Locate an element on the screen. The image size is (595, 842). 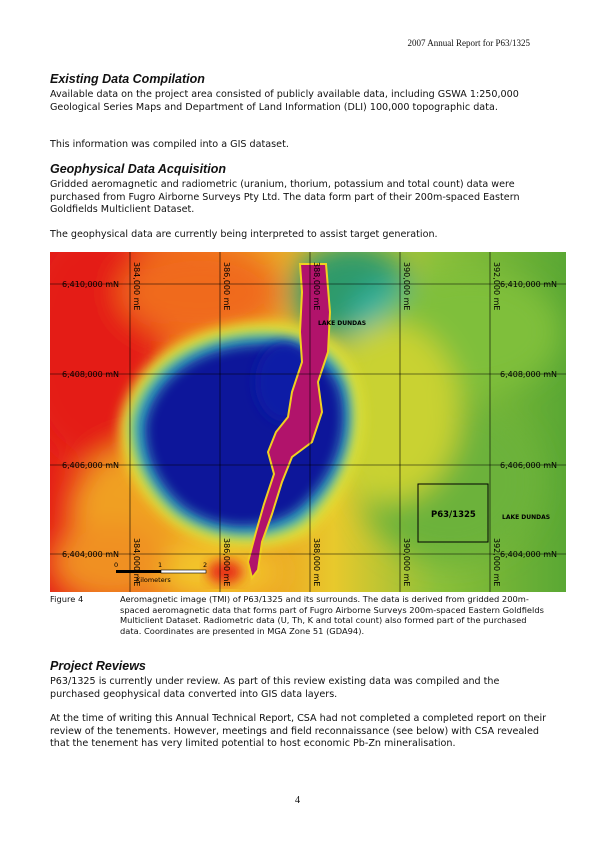
easting-label-top: 386,000 mE is located at coordinates (226, 286).